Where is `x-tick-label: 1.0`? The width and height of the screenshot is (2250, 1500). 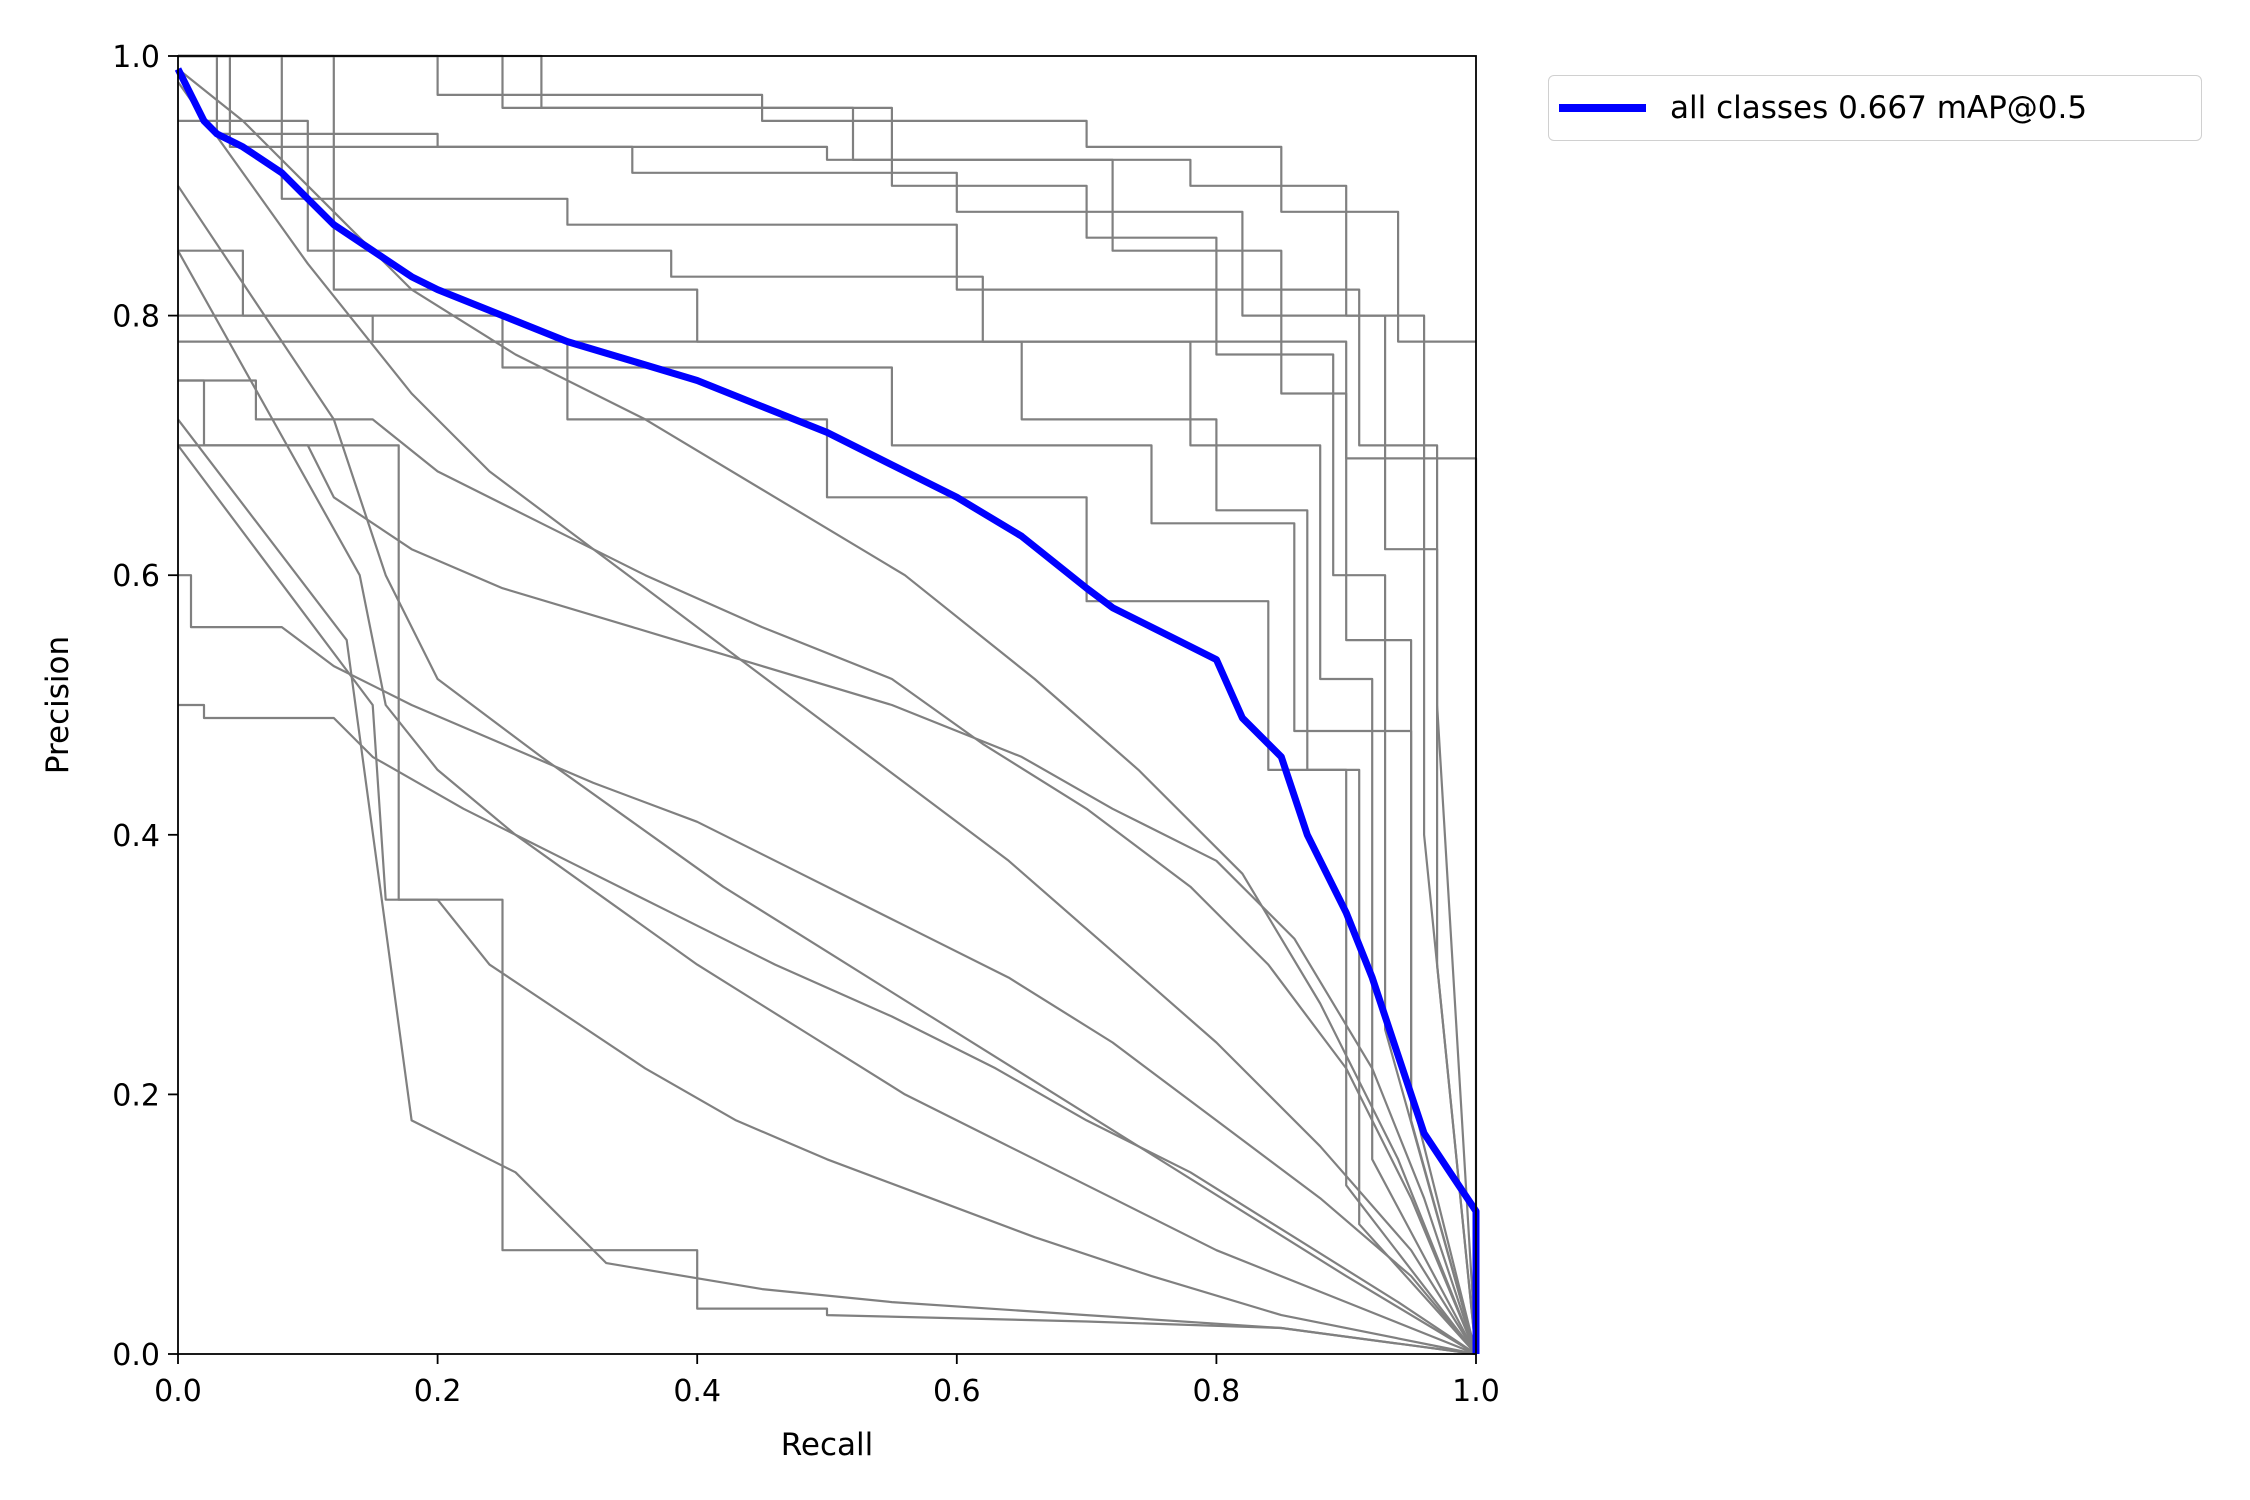 x-tick-label: 1.0 is located at coordinates (1476, 1391).